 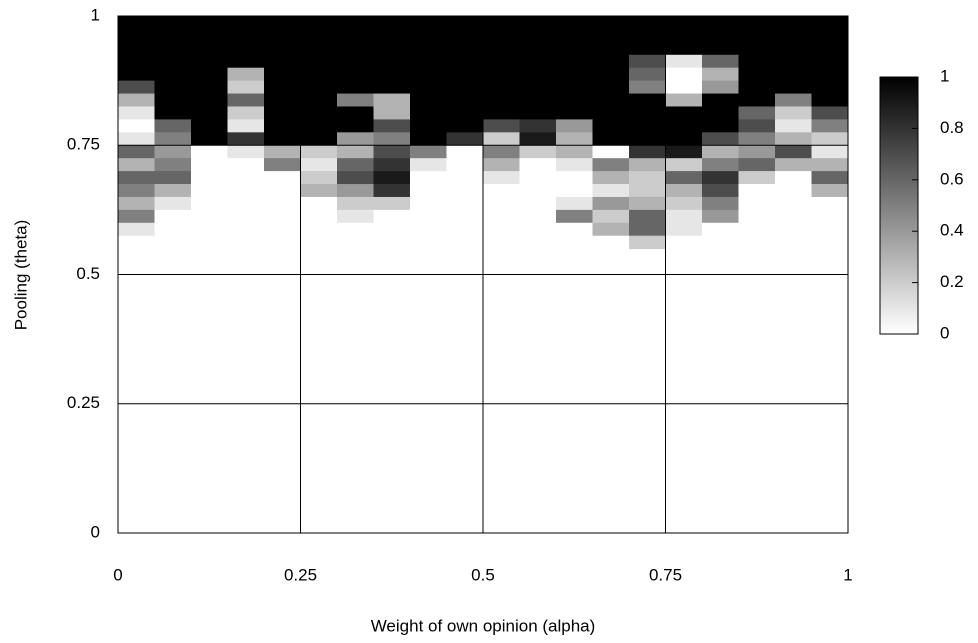 I want to click on colorbar-tick-label: 1, so click(x=944, y=75).